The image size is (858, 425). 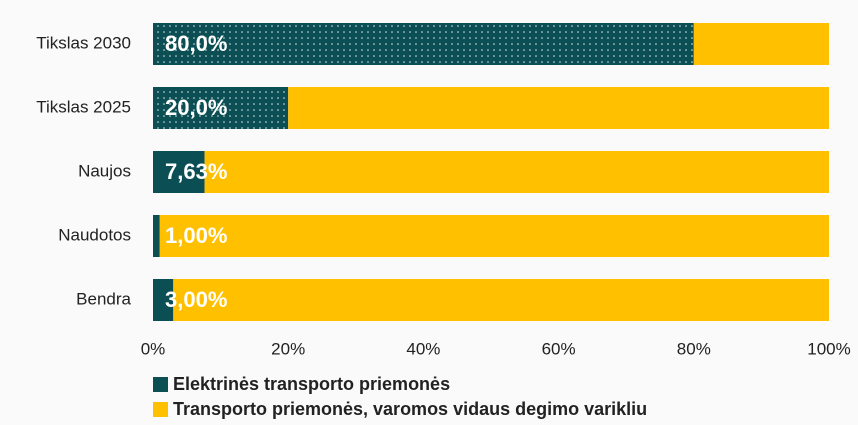 I want to click on x-tick-label: 20%, so click(x=288, y=348).